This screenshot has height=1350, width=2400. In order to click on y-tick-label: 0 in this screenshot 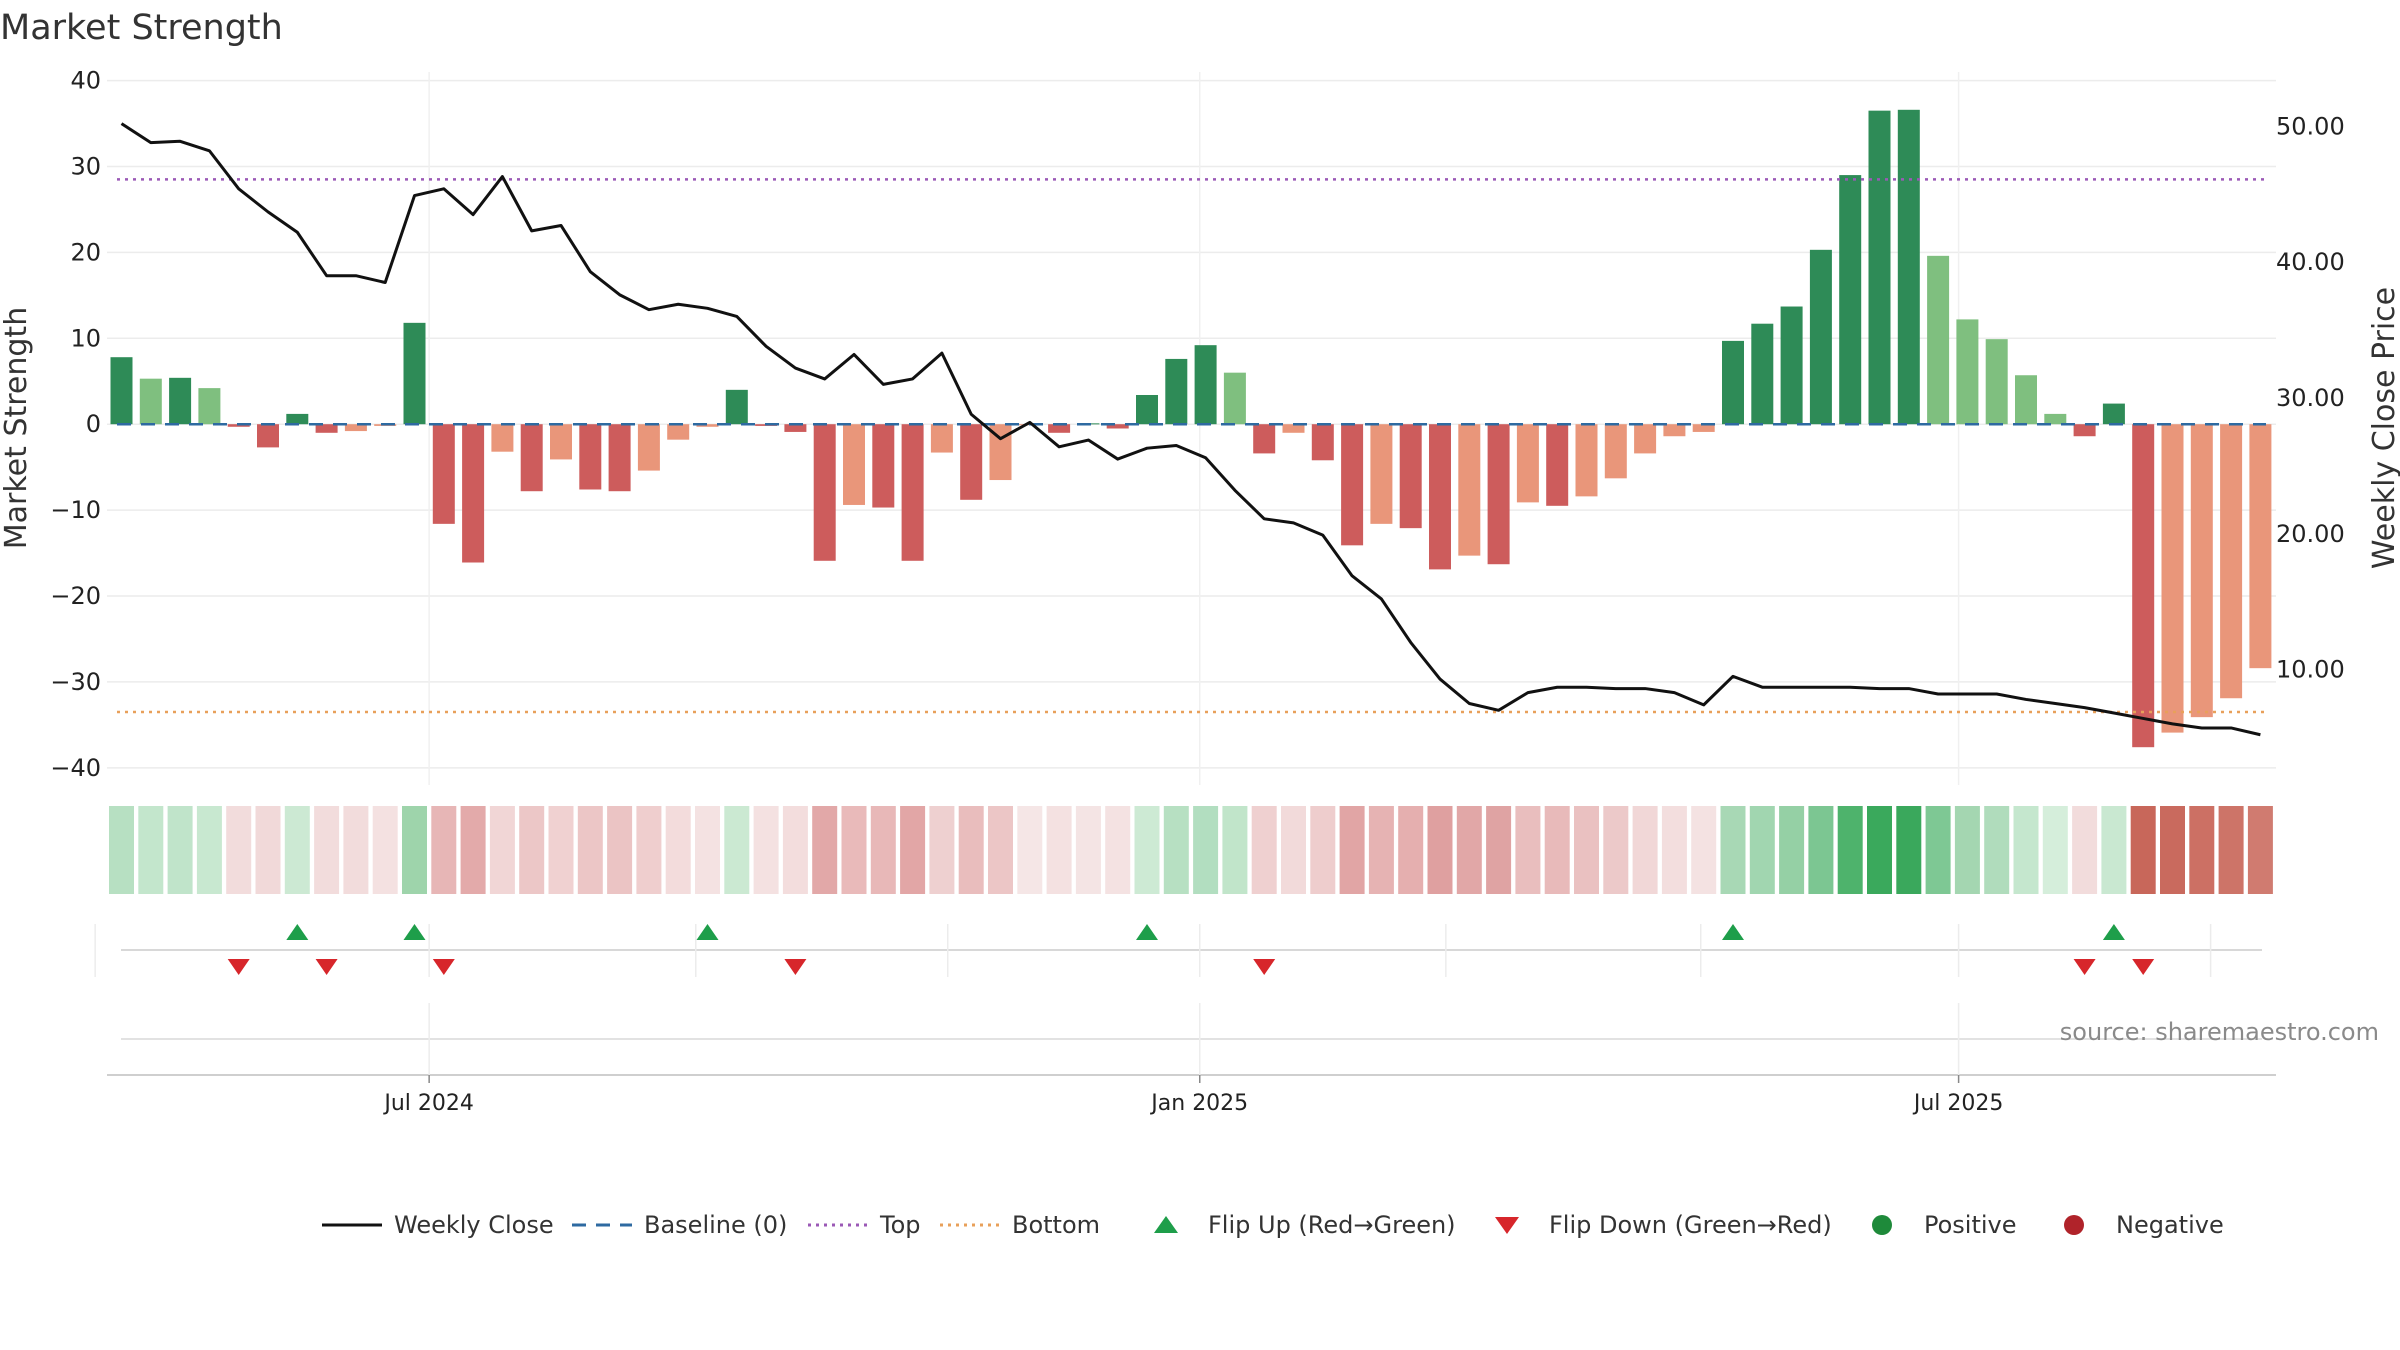, I will do `click(93, 424)`.